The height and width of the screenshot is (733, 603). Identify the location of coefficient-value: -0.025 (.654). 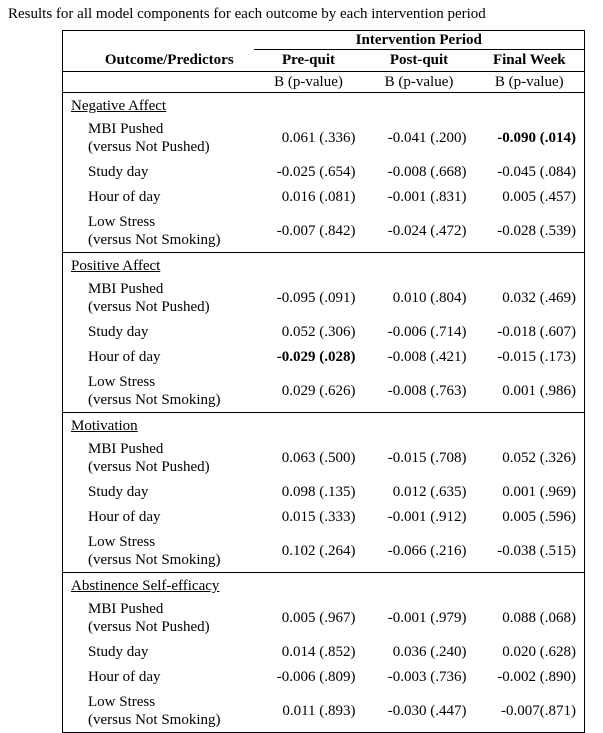
(316, 171).